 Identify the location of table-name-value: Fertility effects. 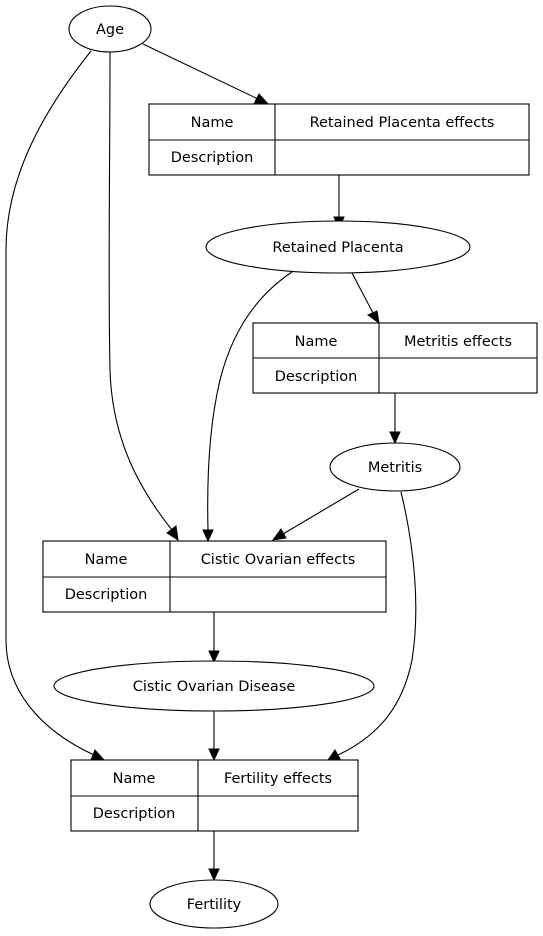
(278, 779).